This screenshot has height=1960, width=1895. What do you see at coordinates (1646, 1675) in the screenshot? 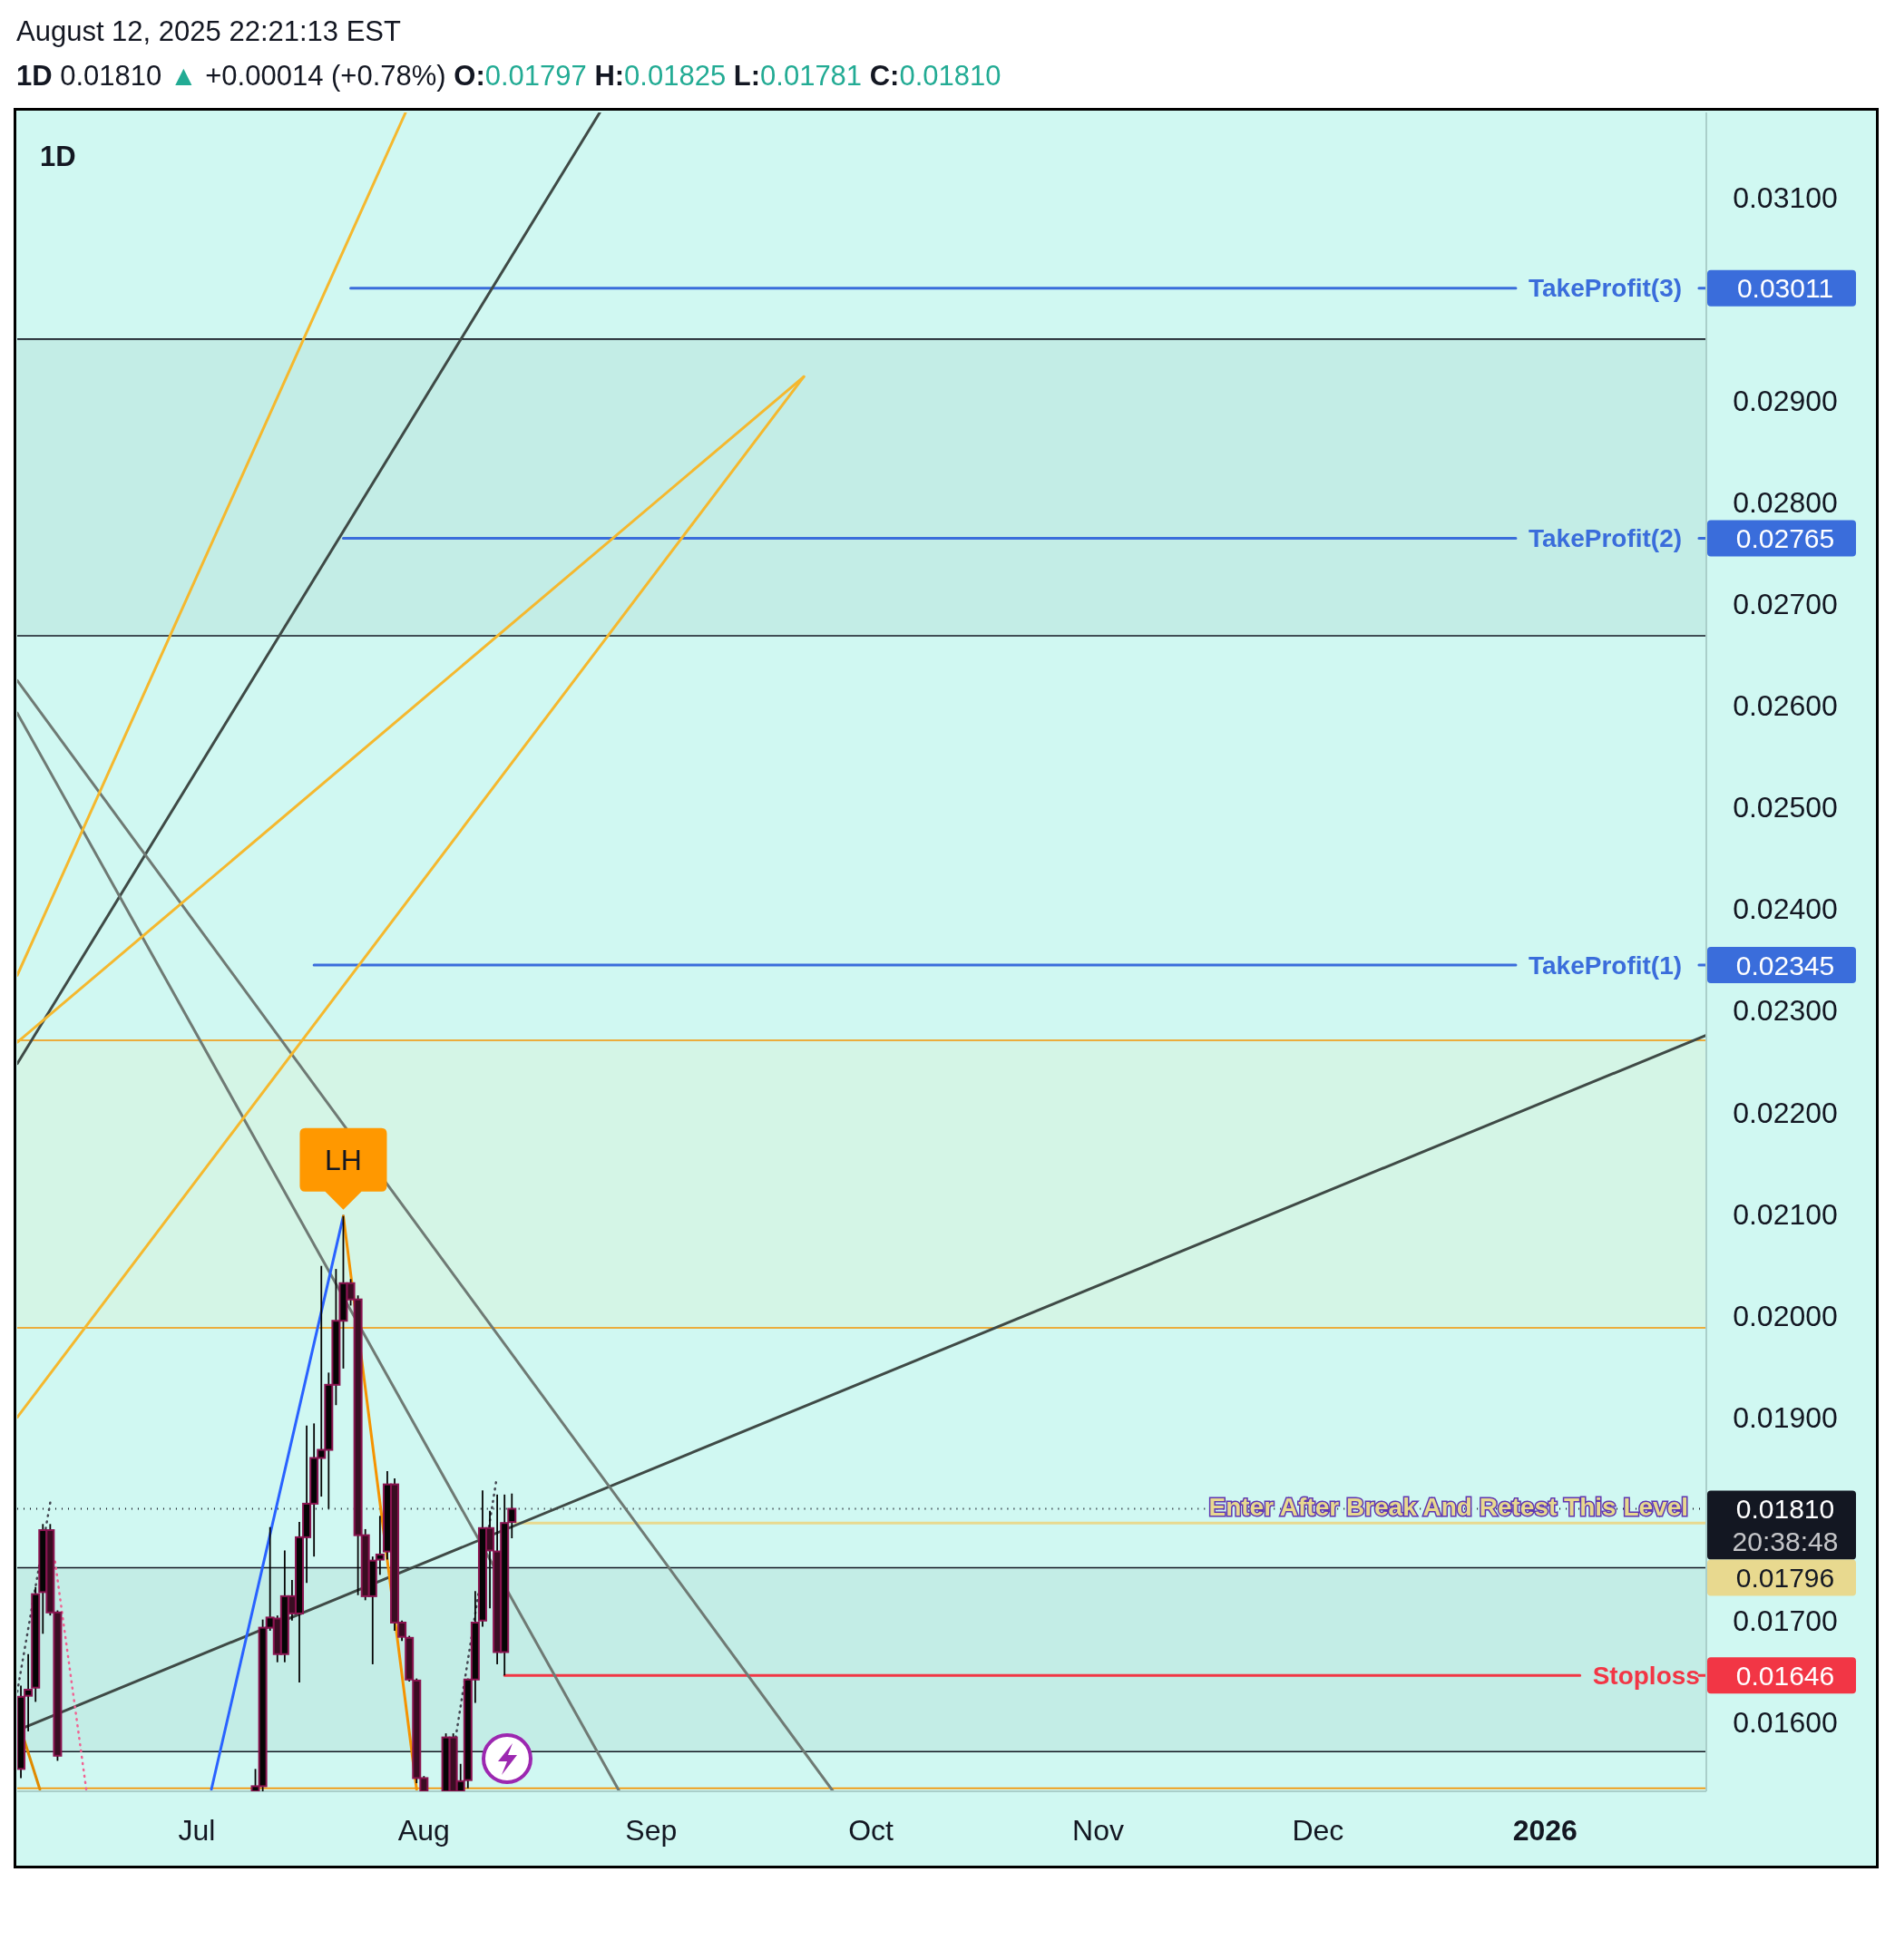
I see `series-label: Stoploss` at bounding box center [1646, 1675].